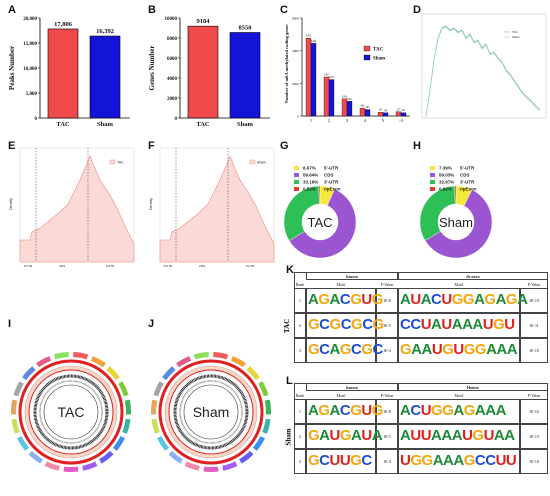 This screenshot has width=550, height=496. What do you see at coordinates (404, 110) in the screenshot?
I see `data-label: 201` at bounding box center [404, 110].